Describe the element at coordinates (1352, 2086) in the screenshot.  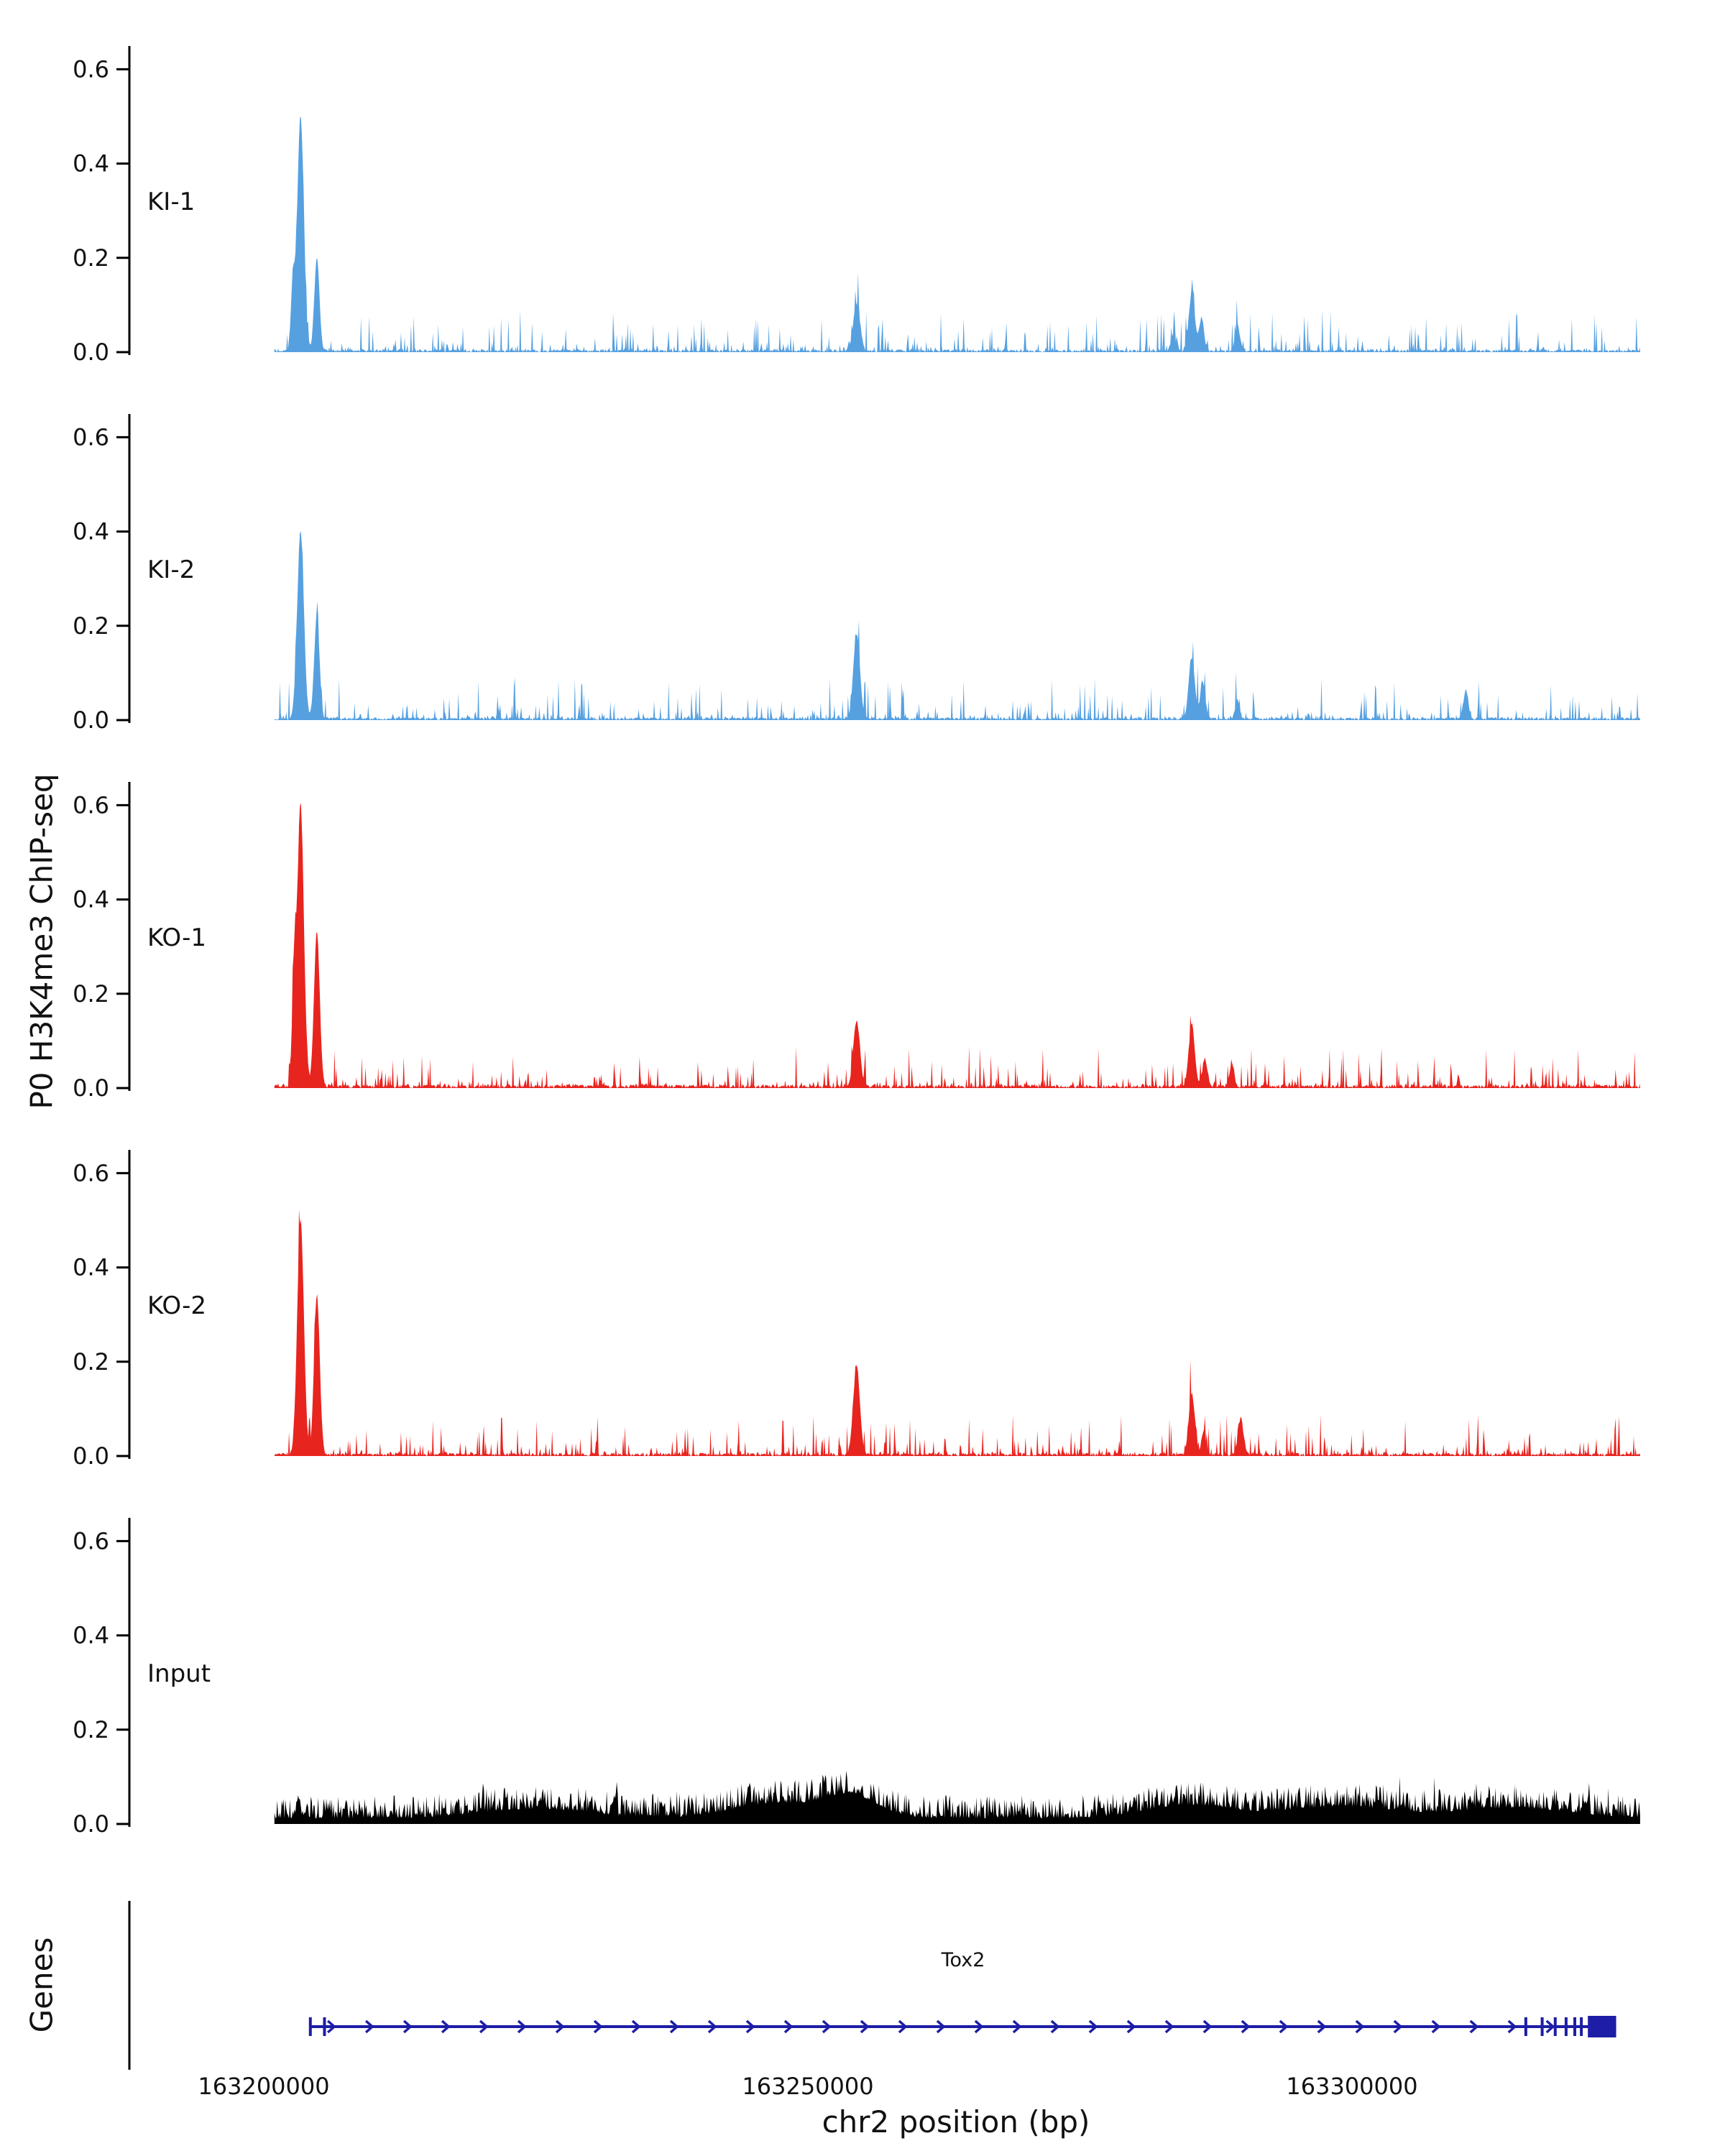
I see `x-tick-label: 163300000` at that location.